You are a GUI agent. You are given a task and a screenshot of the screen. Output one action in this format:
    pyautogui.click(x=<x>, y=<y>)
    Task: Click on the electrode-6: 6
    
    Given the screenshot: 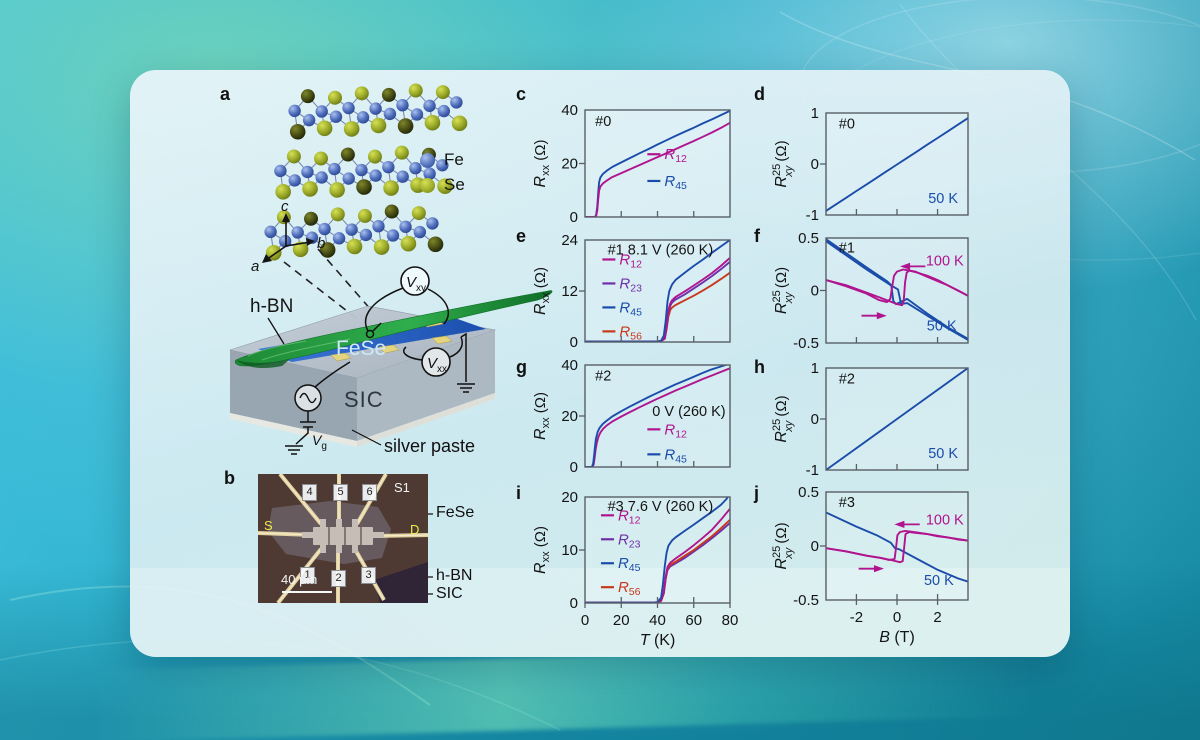 What is the action you would take?
    pyautogui.click(x=369, y=492)
    